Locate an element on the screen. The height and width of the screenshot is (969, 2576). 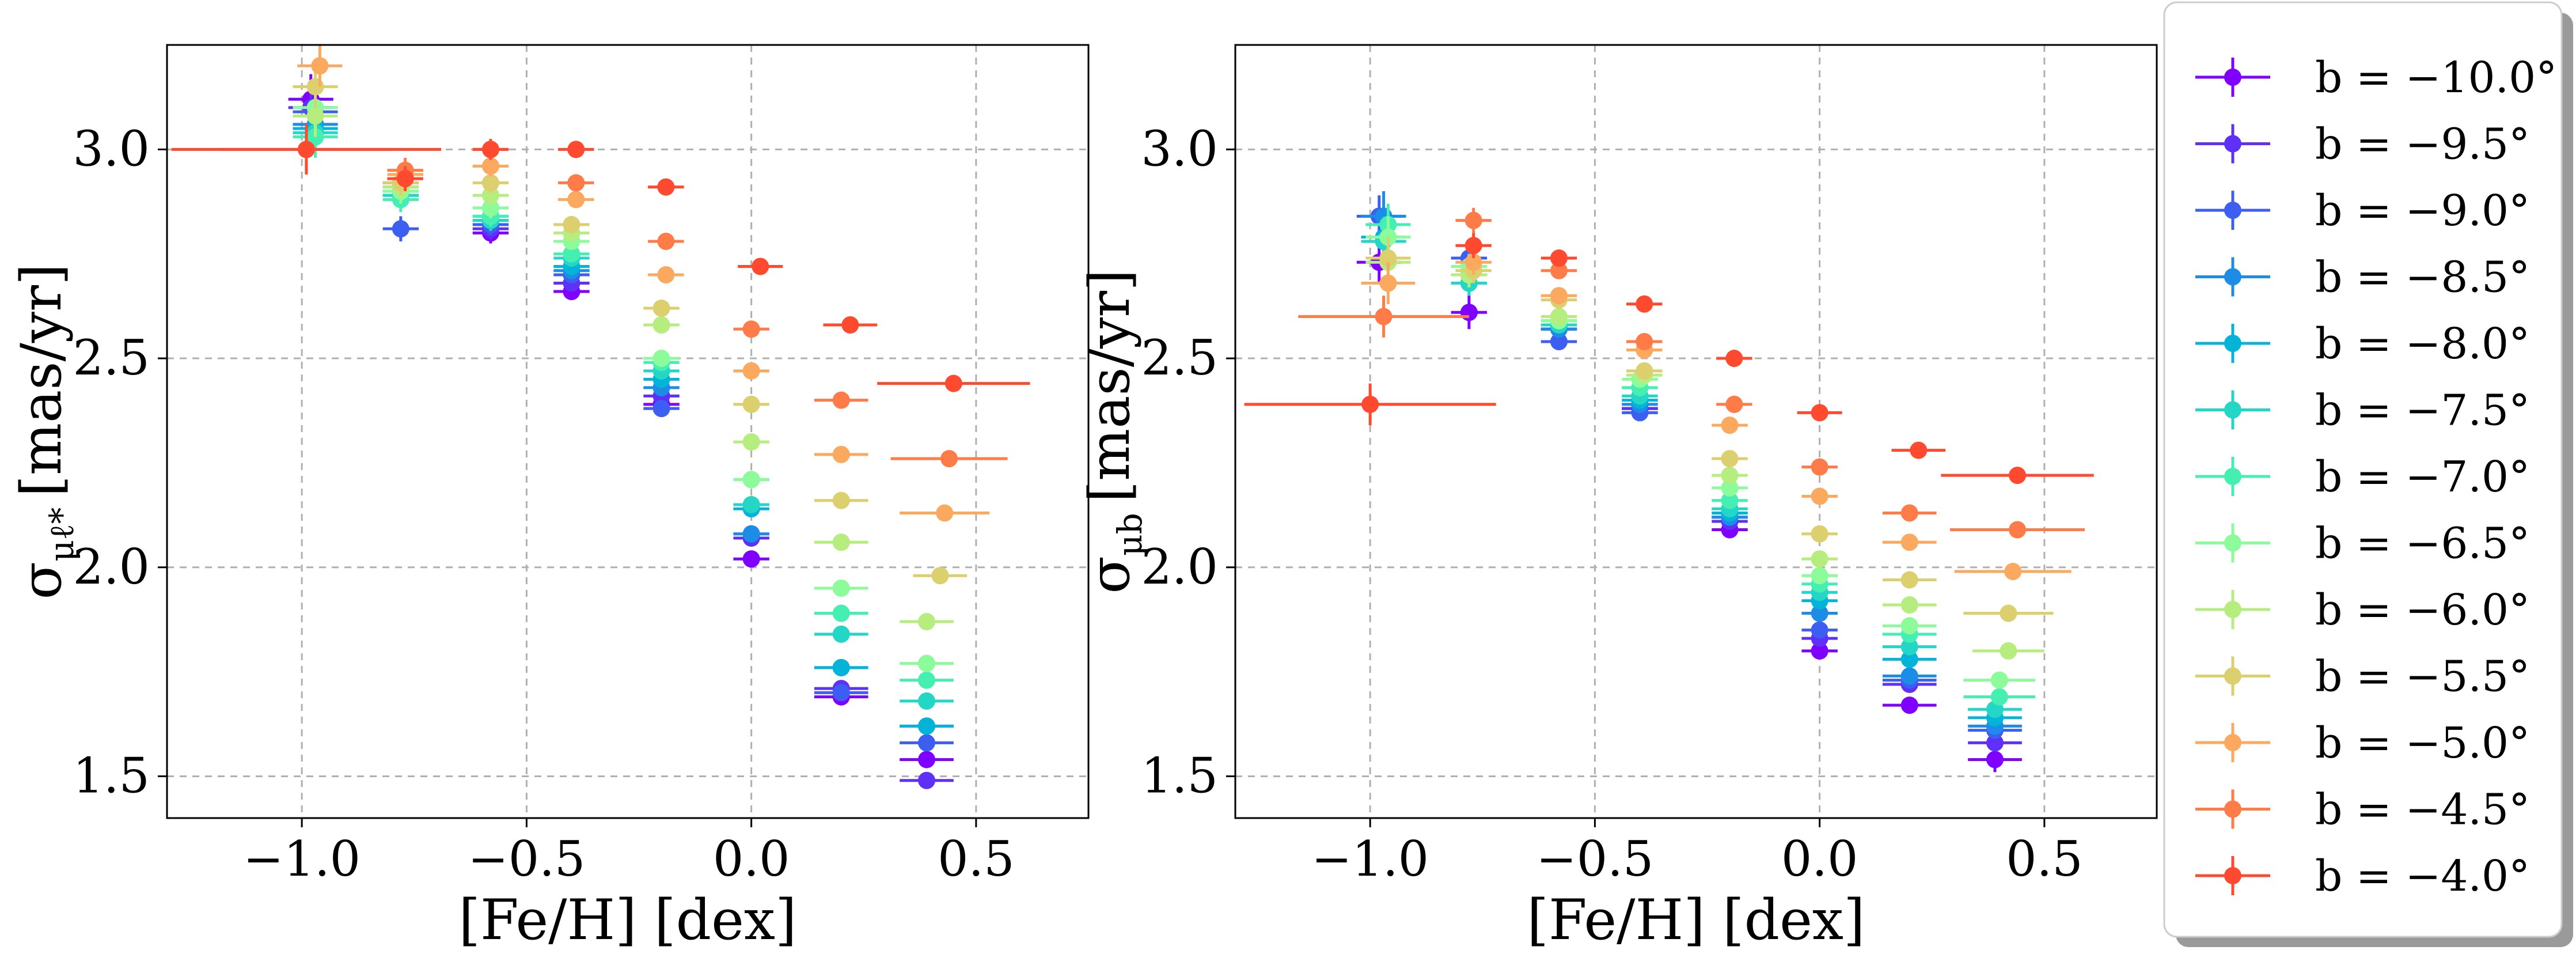
y-tick-label-left: 3.0 is located at coordinates (111, 148).